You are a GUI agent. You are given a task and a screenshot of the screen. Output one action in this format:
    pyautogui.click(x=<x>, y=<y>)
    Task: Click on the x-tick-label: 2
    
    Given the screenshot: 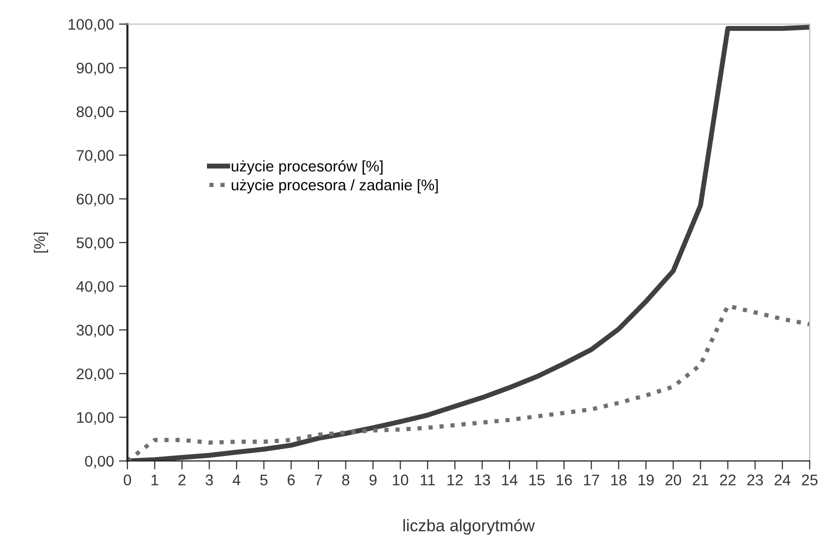 What is the action you would take?
    pyautogui.click(x=182, y=480)
    